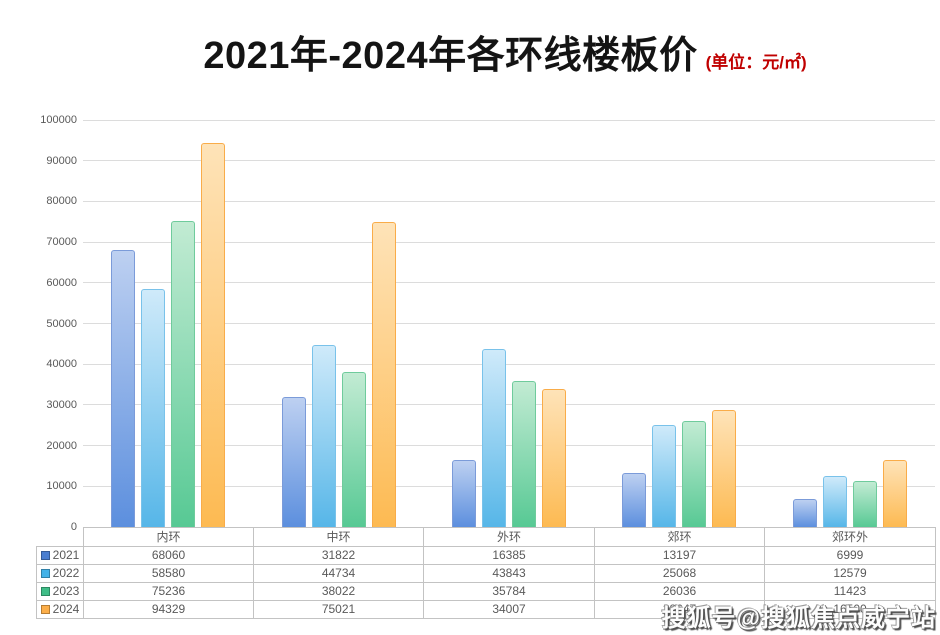 Image resolution: width=940 pixels, height=635 pixels. What do you see at coordinates (61, 404) in the screenshot?
I see `y-axis-tick-label: 30000` at bounding box center [61, 404].